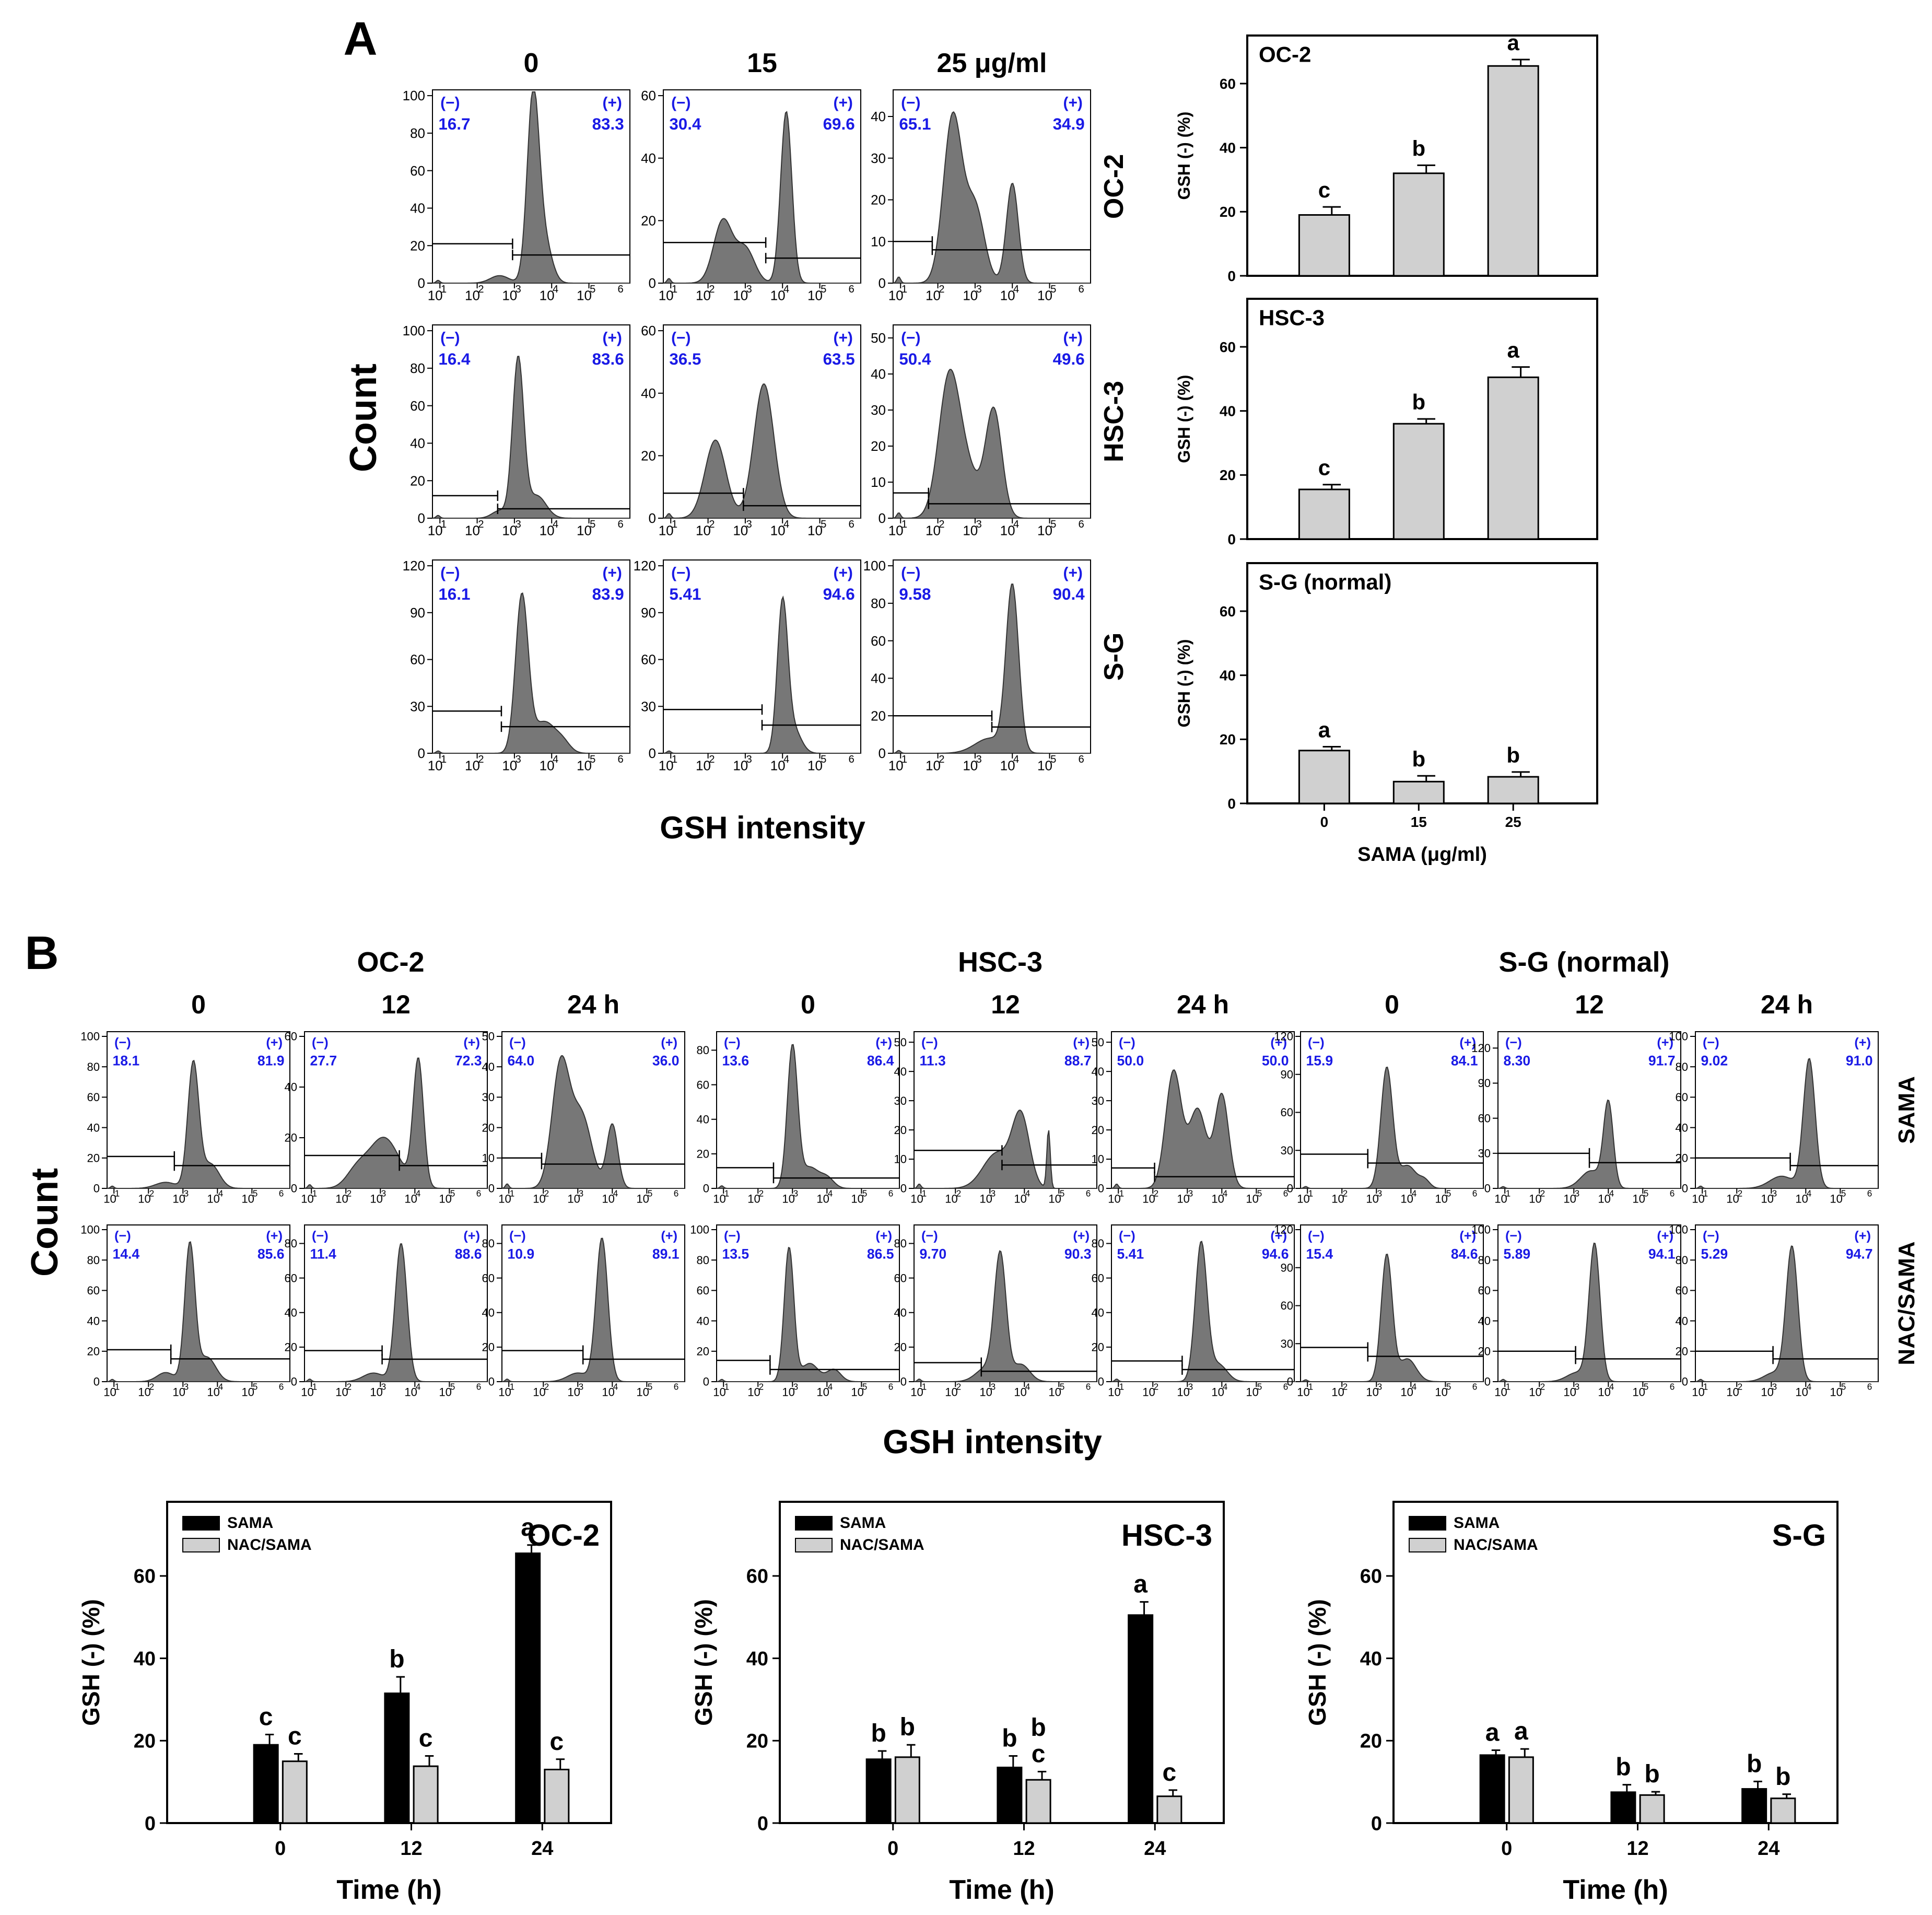 Image resolution: width=1932 pixels, height=1915 pixels. Describe the element at coordinates (1662, 1254) in the screenshot. I see `gate-positive-percent: 94.1` at that location.